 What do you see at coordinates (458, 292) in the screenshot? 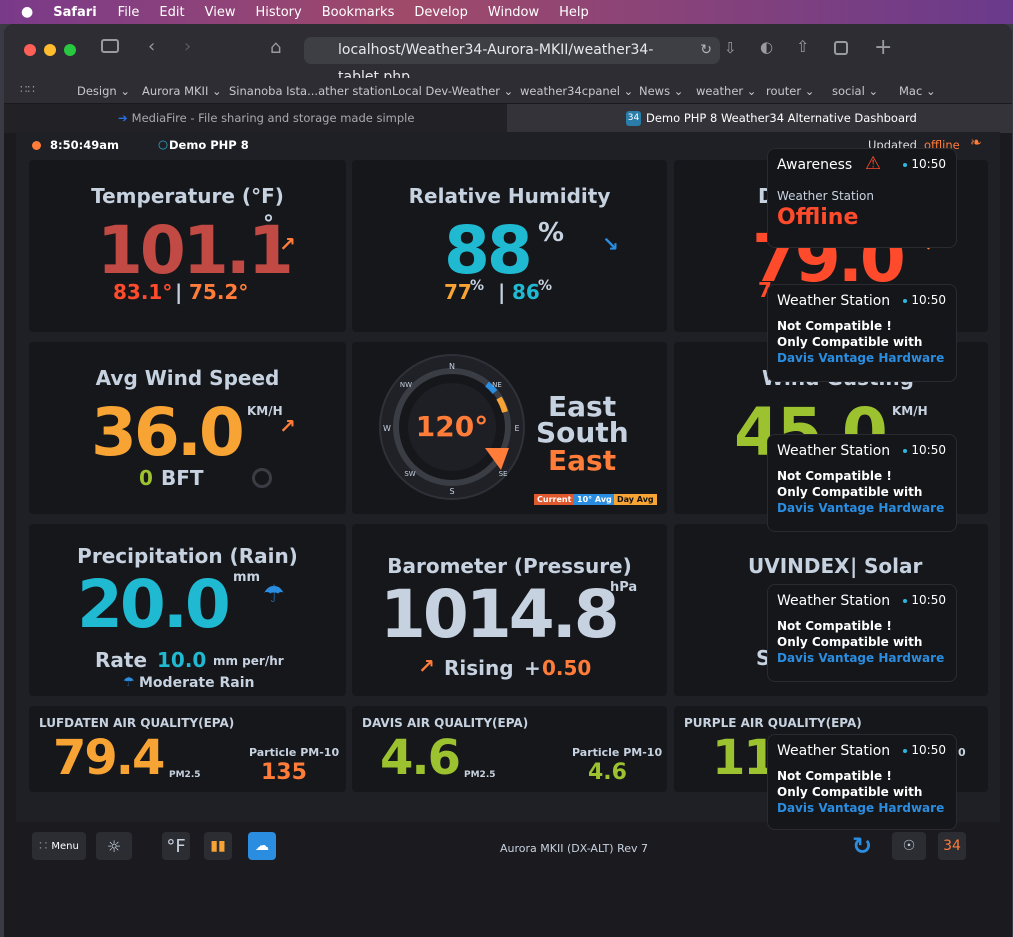
I see `humidity-low: 77` at bounding box center [458, 292].